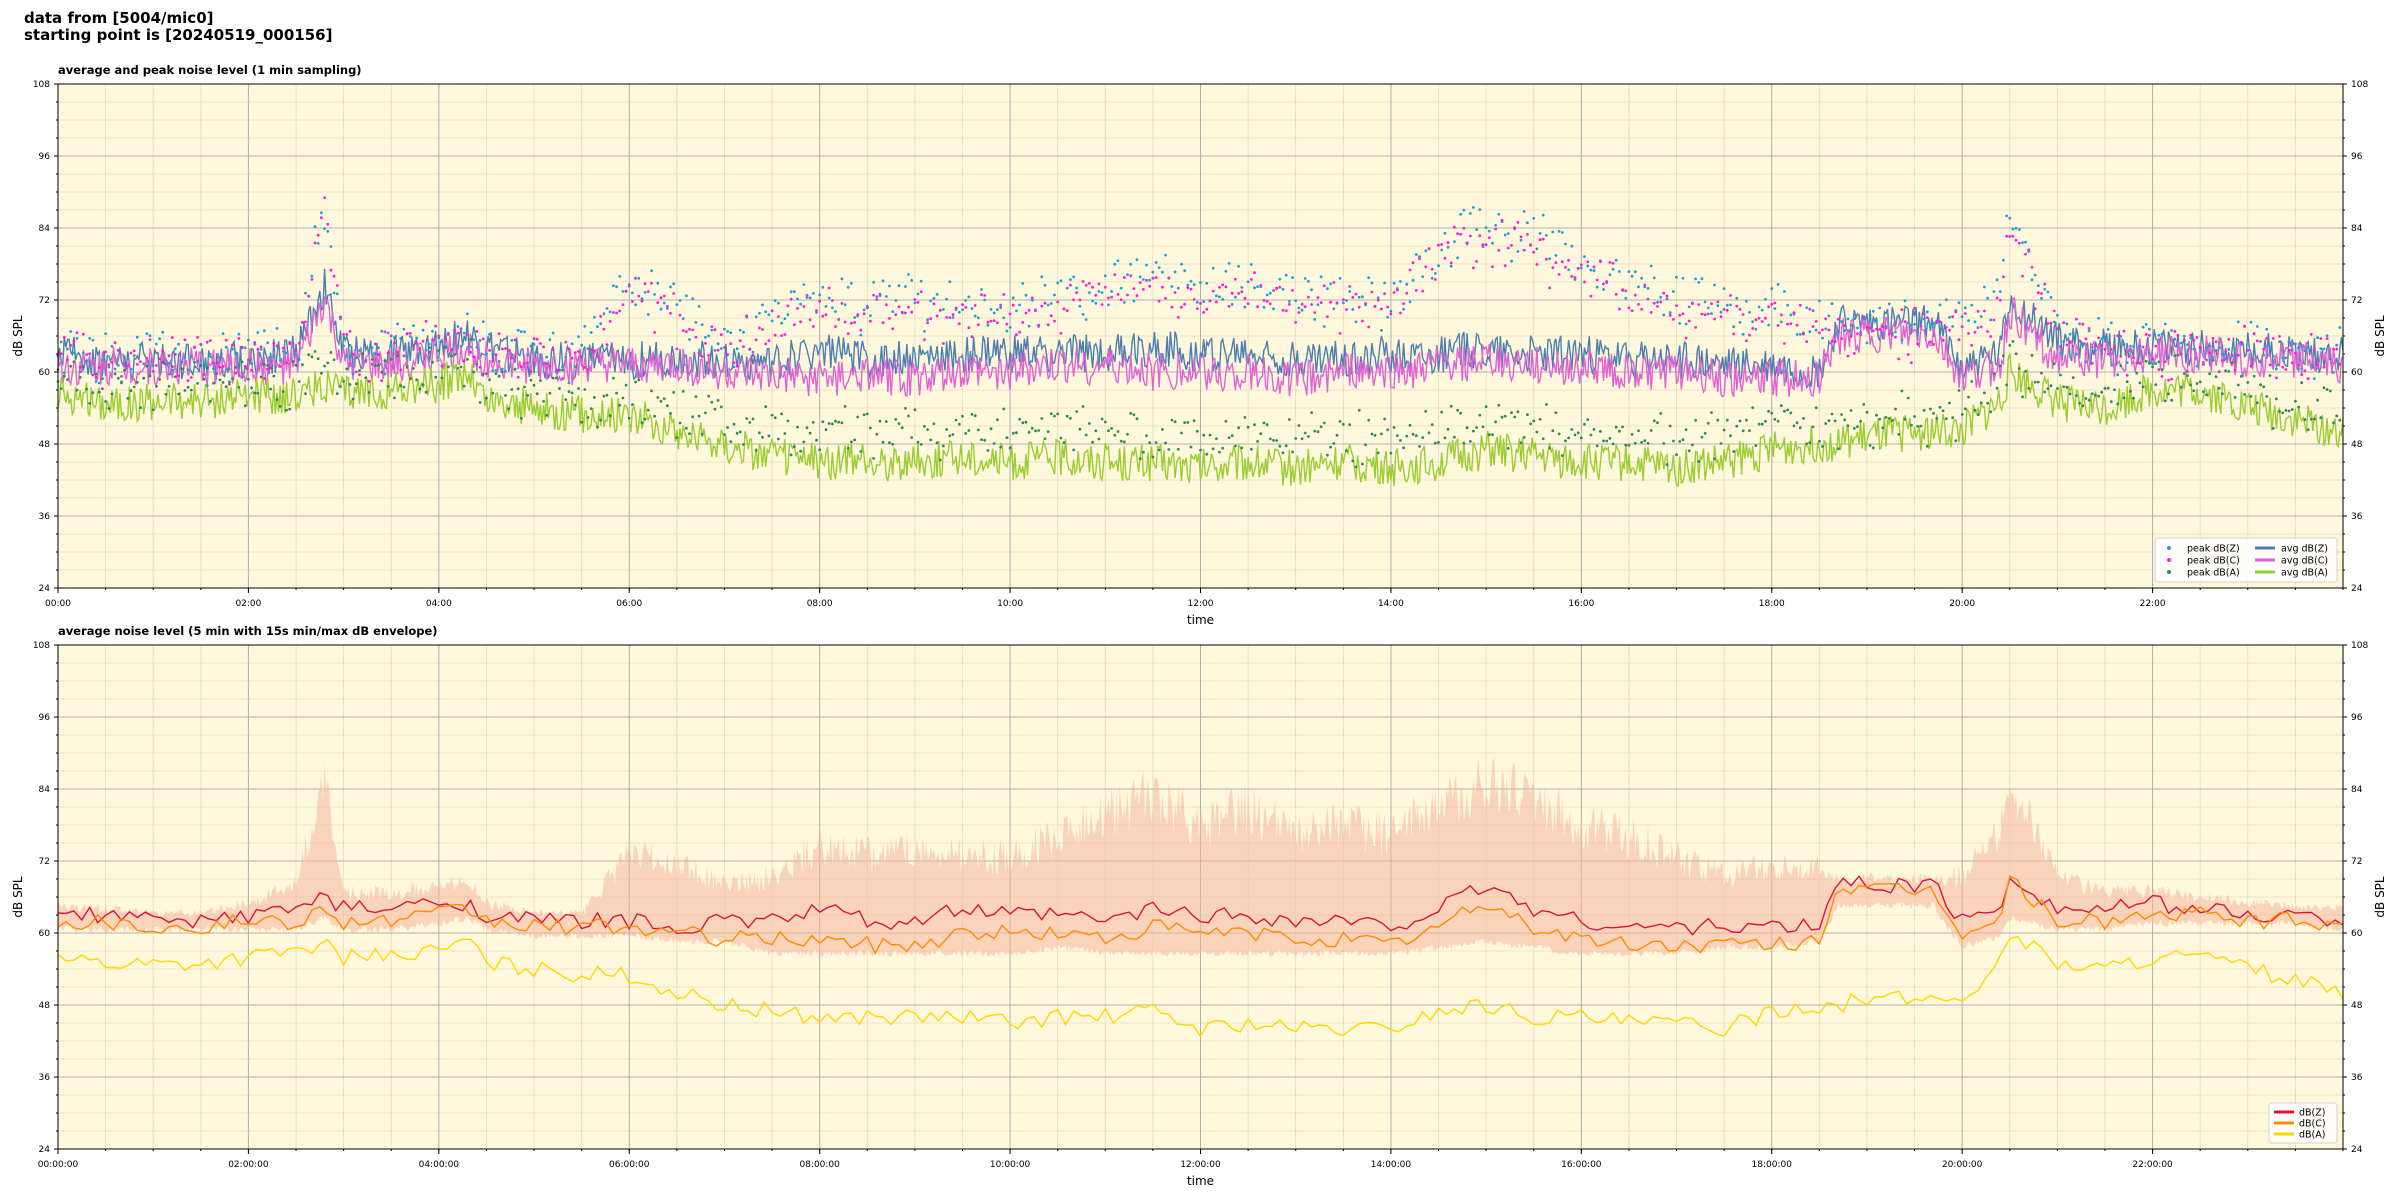 This screenshot has height=1200, width=2400. Describe the element at coordinates (1200, 905) in the screenshot. I see `series-line-db-z-` at that location.